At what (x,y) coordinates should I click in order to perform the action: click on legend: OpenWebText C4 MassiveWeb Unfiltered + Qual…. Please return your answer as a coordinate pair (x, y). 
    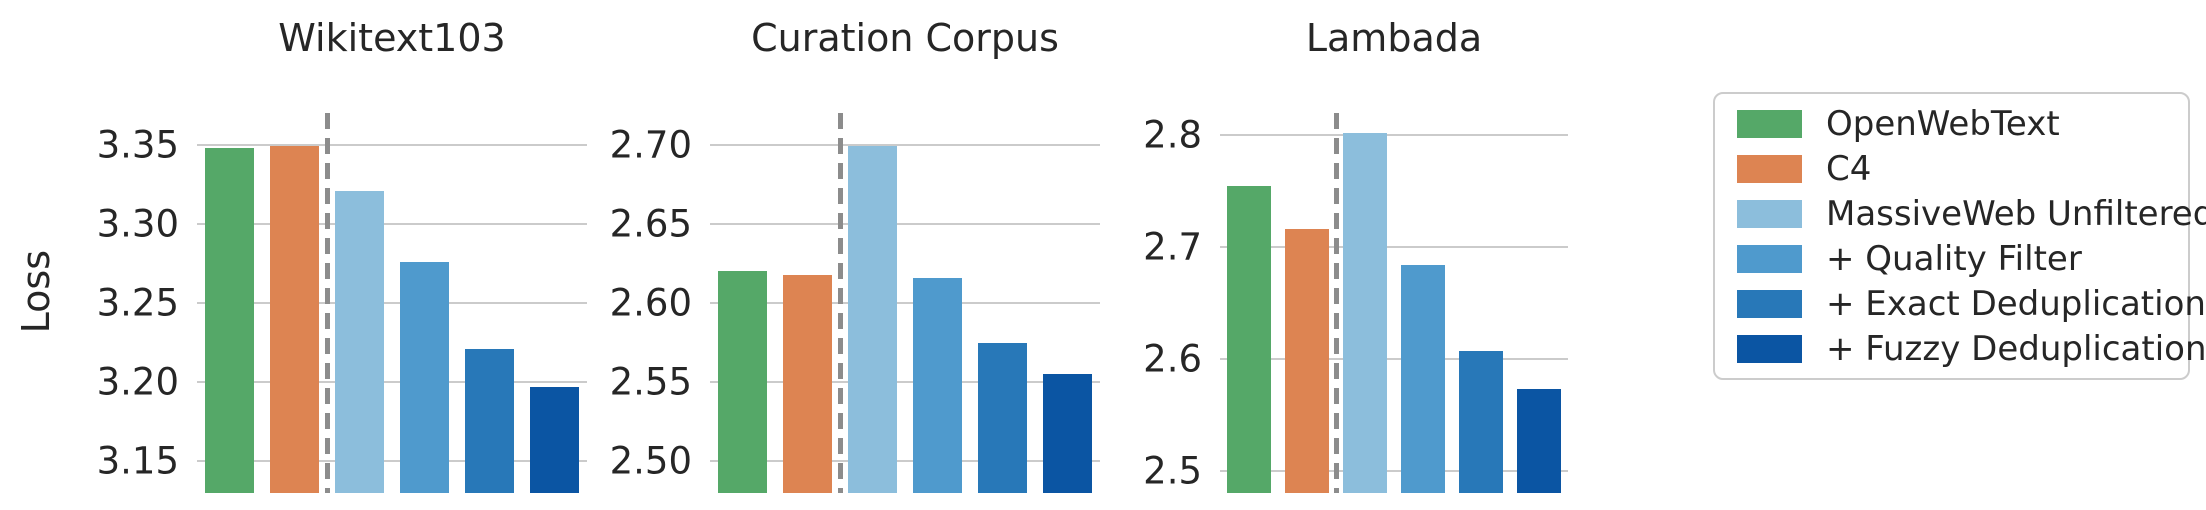
    Looking at the image, I should click on (1959, 236).